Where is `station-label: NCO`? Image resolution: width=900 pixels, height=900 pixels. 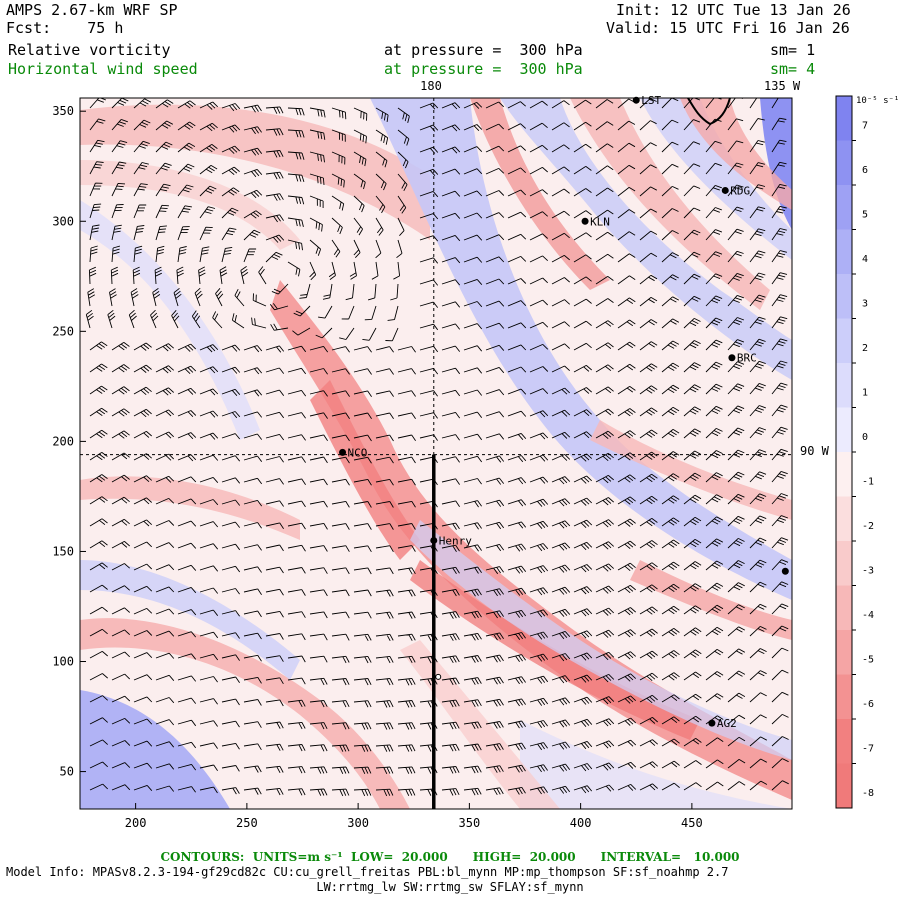
station-label: NCO is located at coordinates (358, 452).